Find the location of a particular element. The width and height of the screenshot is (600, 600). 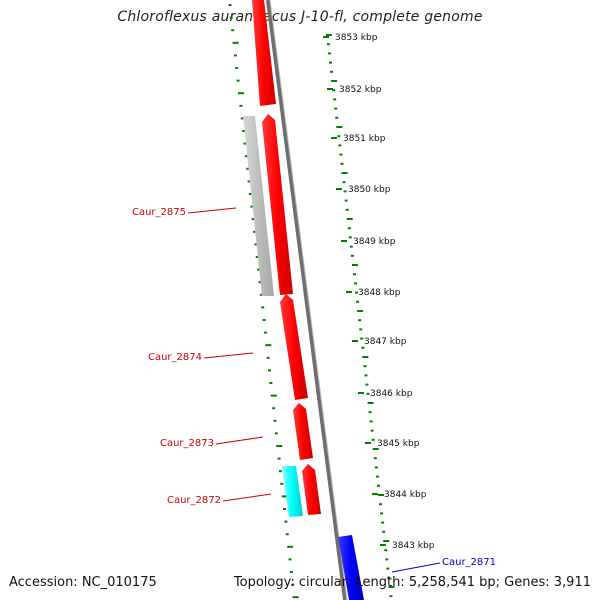

gene-label-caur-2873: Caur_2873 is located at coordinates (187, 443).